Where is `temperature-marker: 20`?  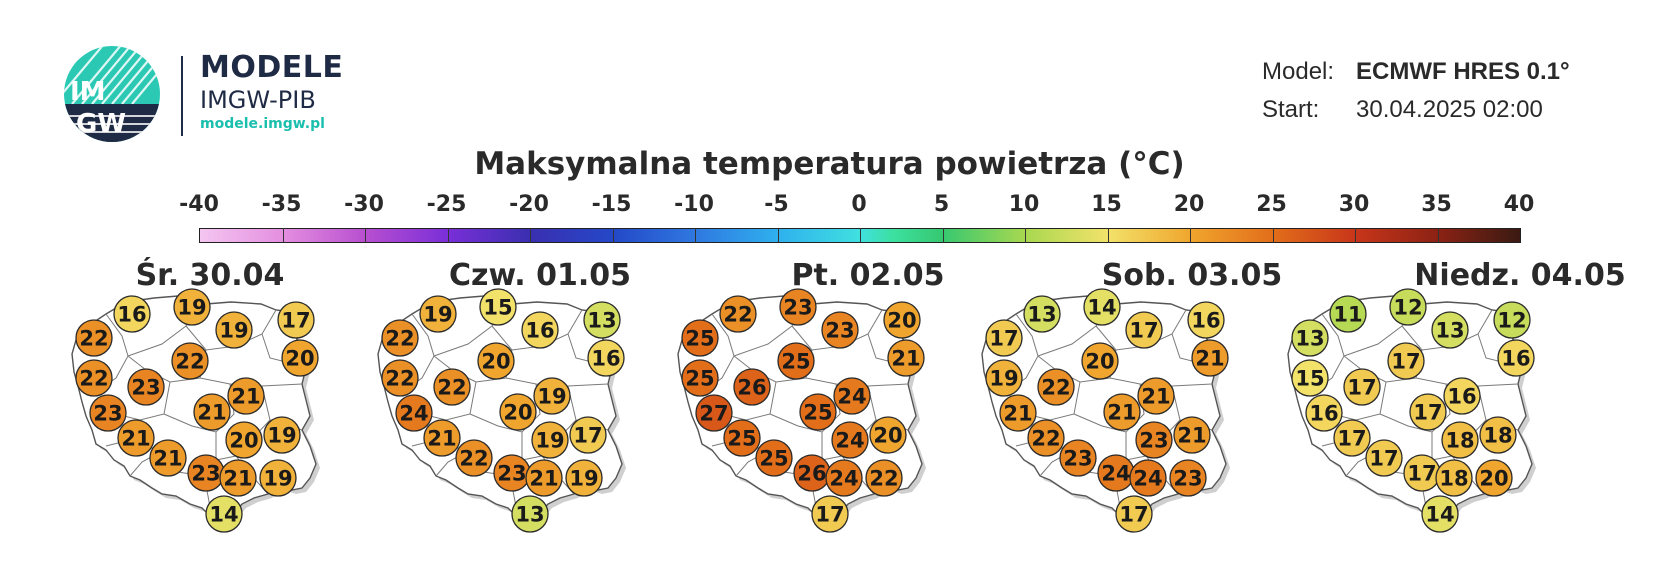
temperature-marker: 20 is located at coordinates (244, 440).